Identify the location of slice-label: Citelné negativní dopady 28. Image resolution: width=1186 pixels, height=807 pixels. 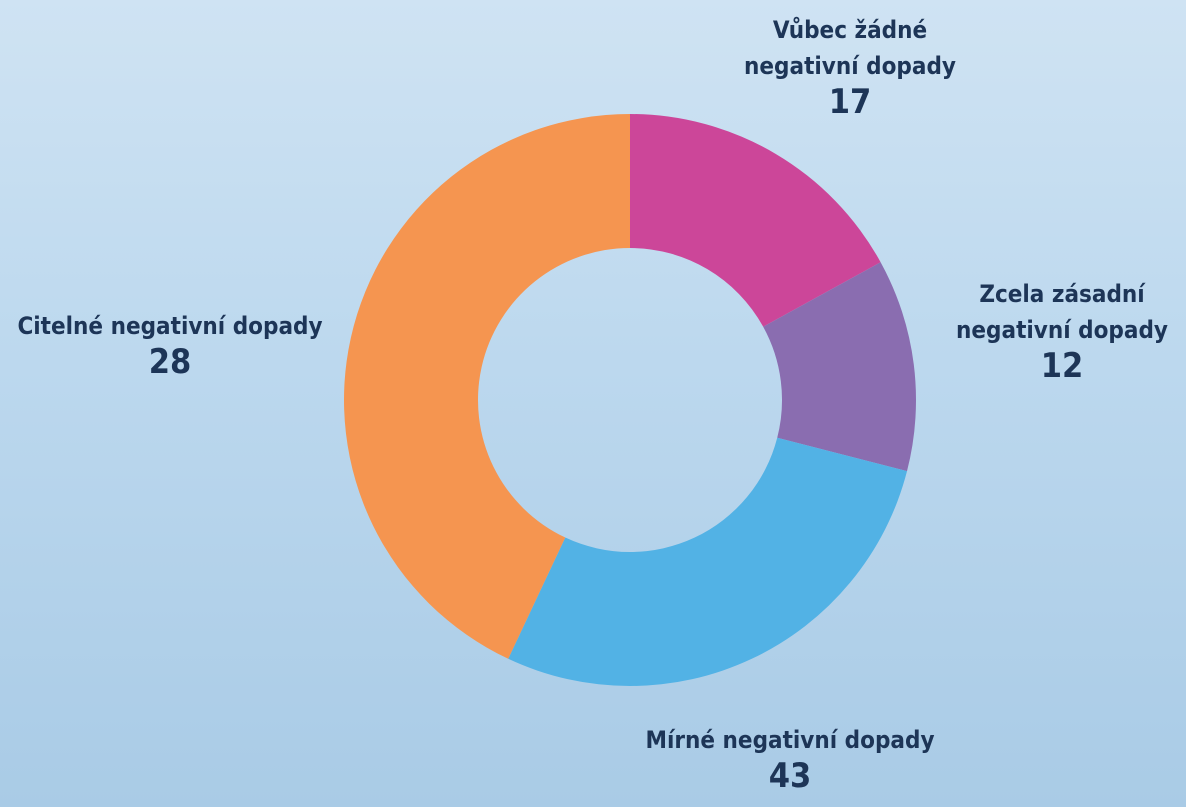
(175, 344).